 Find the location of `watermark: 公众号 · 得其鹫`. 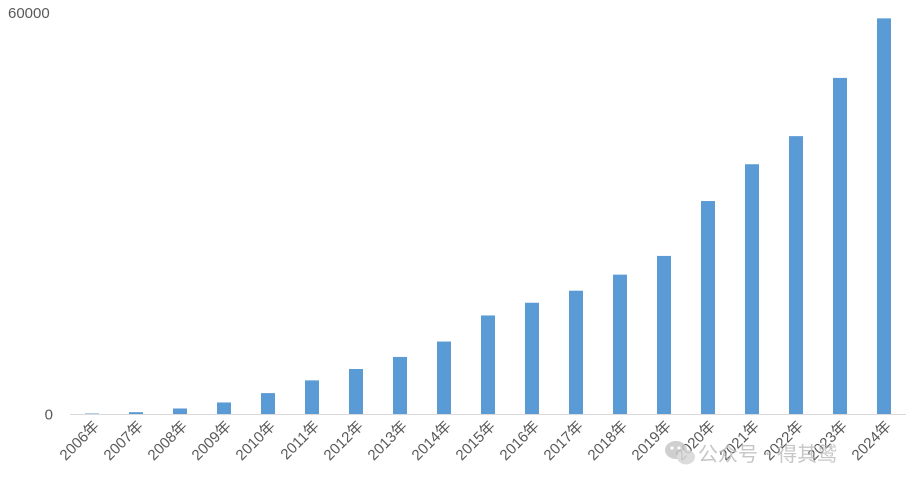

watermark: 公众号 · 得其鹫 is located at coordinates (751, 453).